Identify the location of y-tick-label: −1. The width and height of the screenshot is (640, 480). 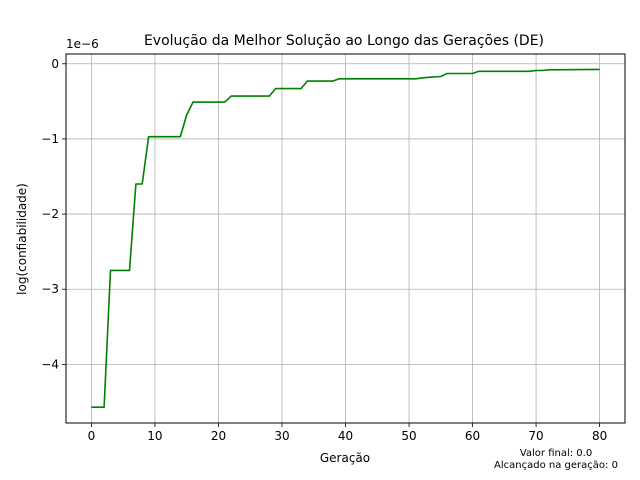
(50, 139).